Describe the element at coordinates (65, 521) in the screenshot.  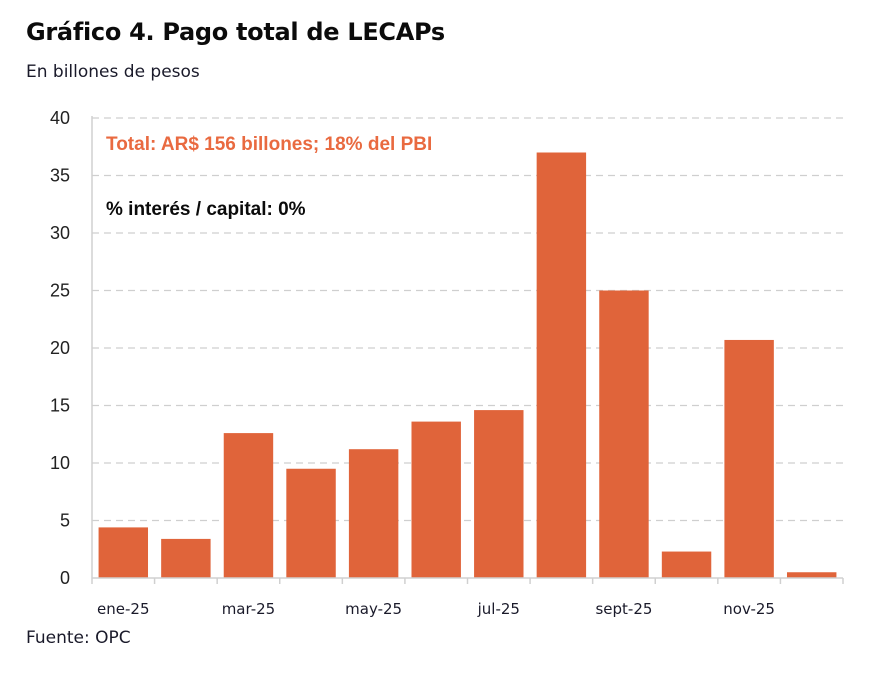
I see `y-tick-label: 5` at that location.